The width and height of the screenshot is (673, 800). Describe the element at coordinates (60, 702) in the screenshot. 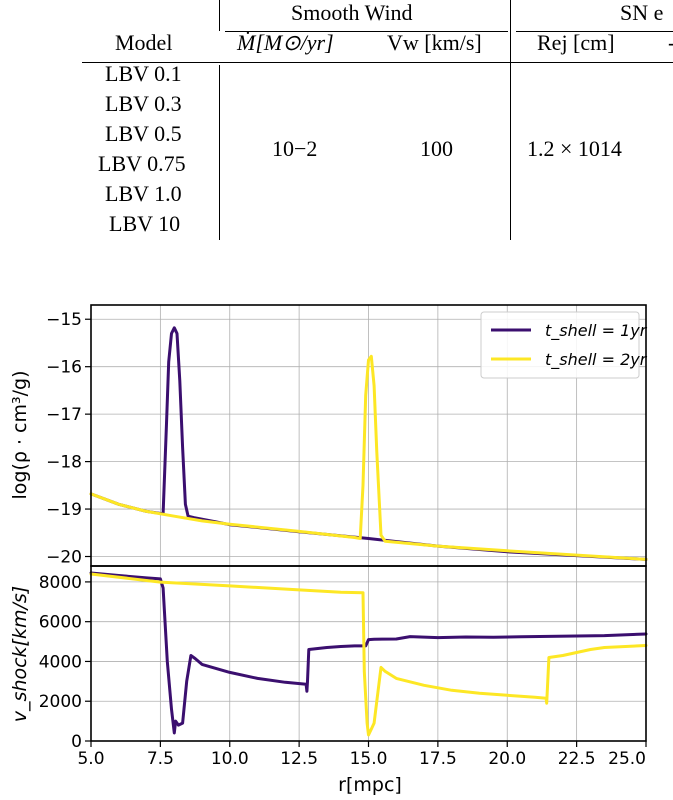

I see `bottom-y-tick-label: 2000` at that location.